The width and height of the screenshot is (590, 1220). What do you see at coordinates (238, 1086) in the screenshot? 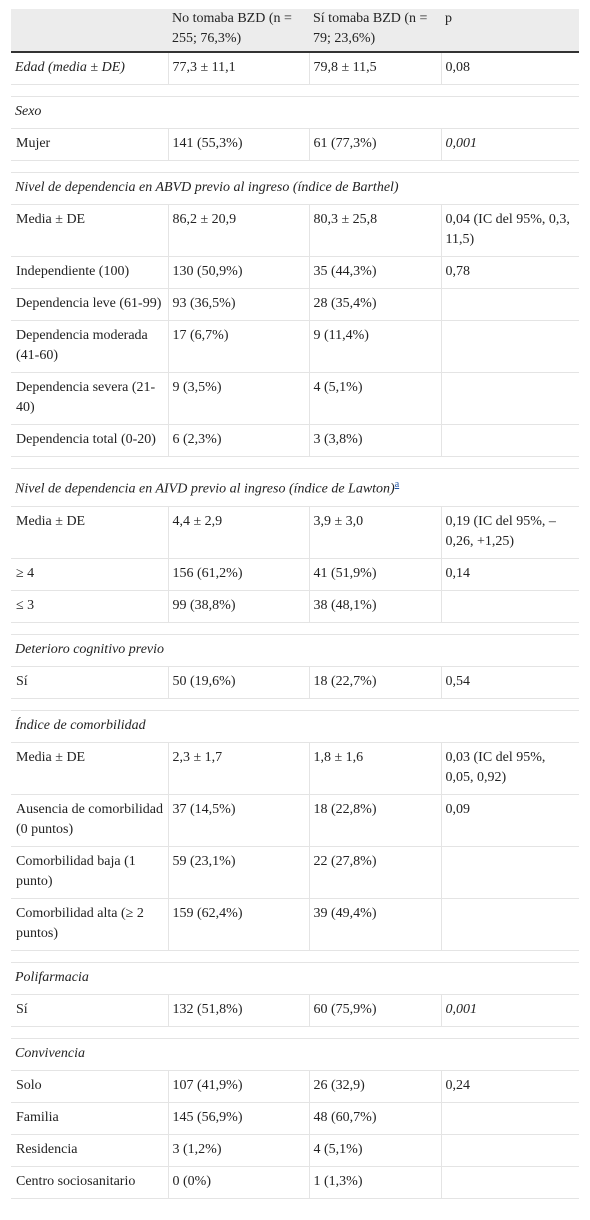
I see `cell-no: 107 (41,9%)` at bounding box center [238, 1086].